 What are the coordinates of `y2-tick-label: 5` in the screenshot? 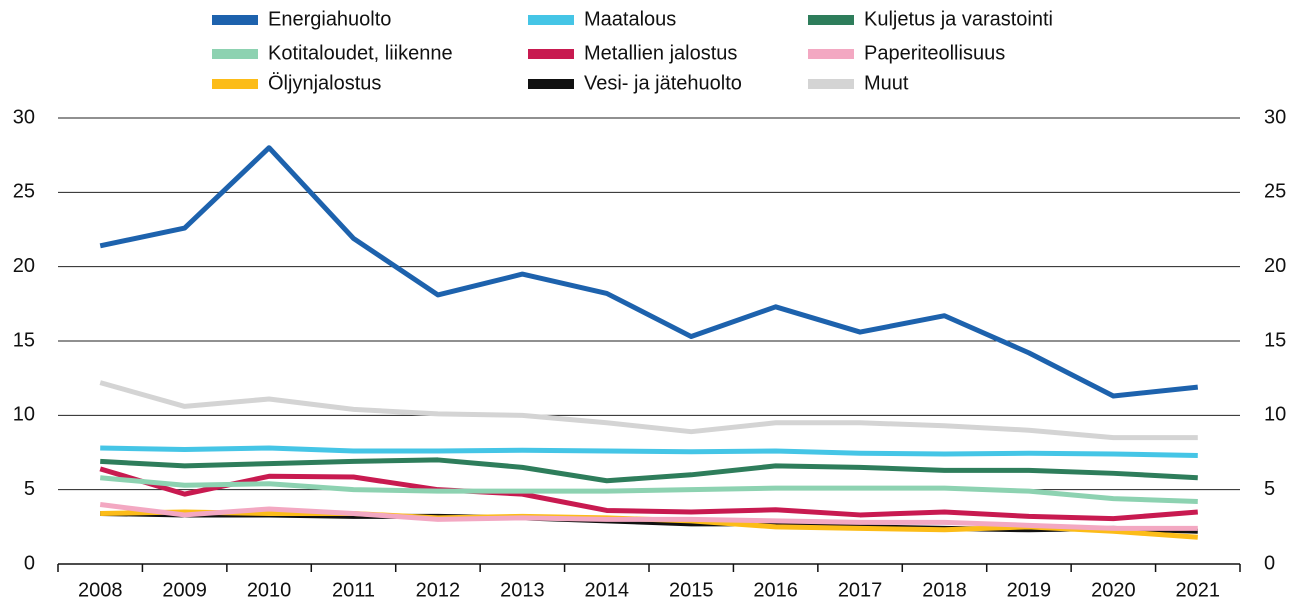 It's located at (1269, 489).